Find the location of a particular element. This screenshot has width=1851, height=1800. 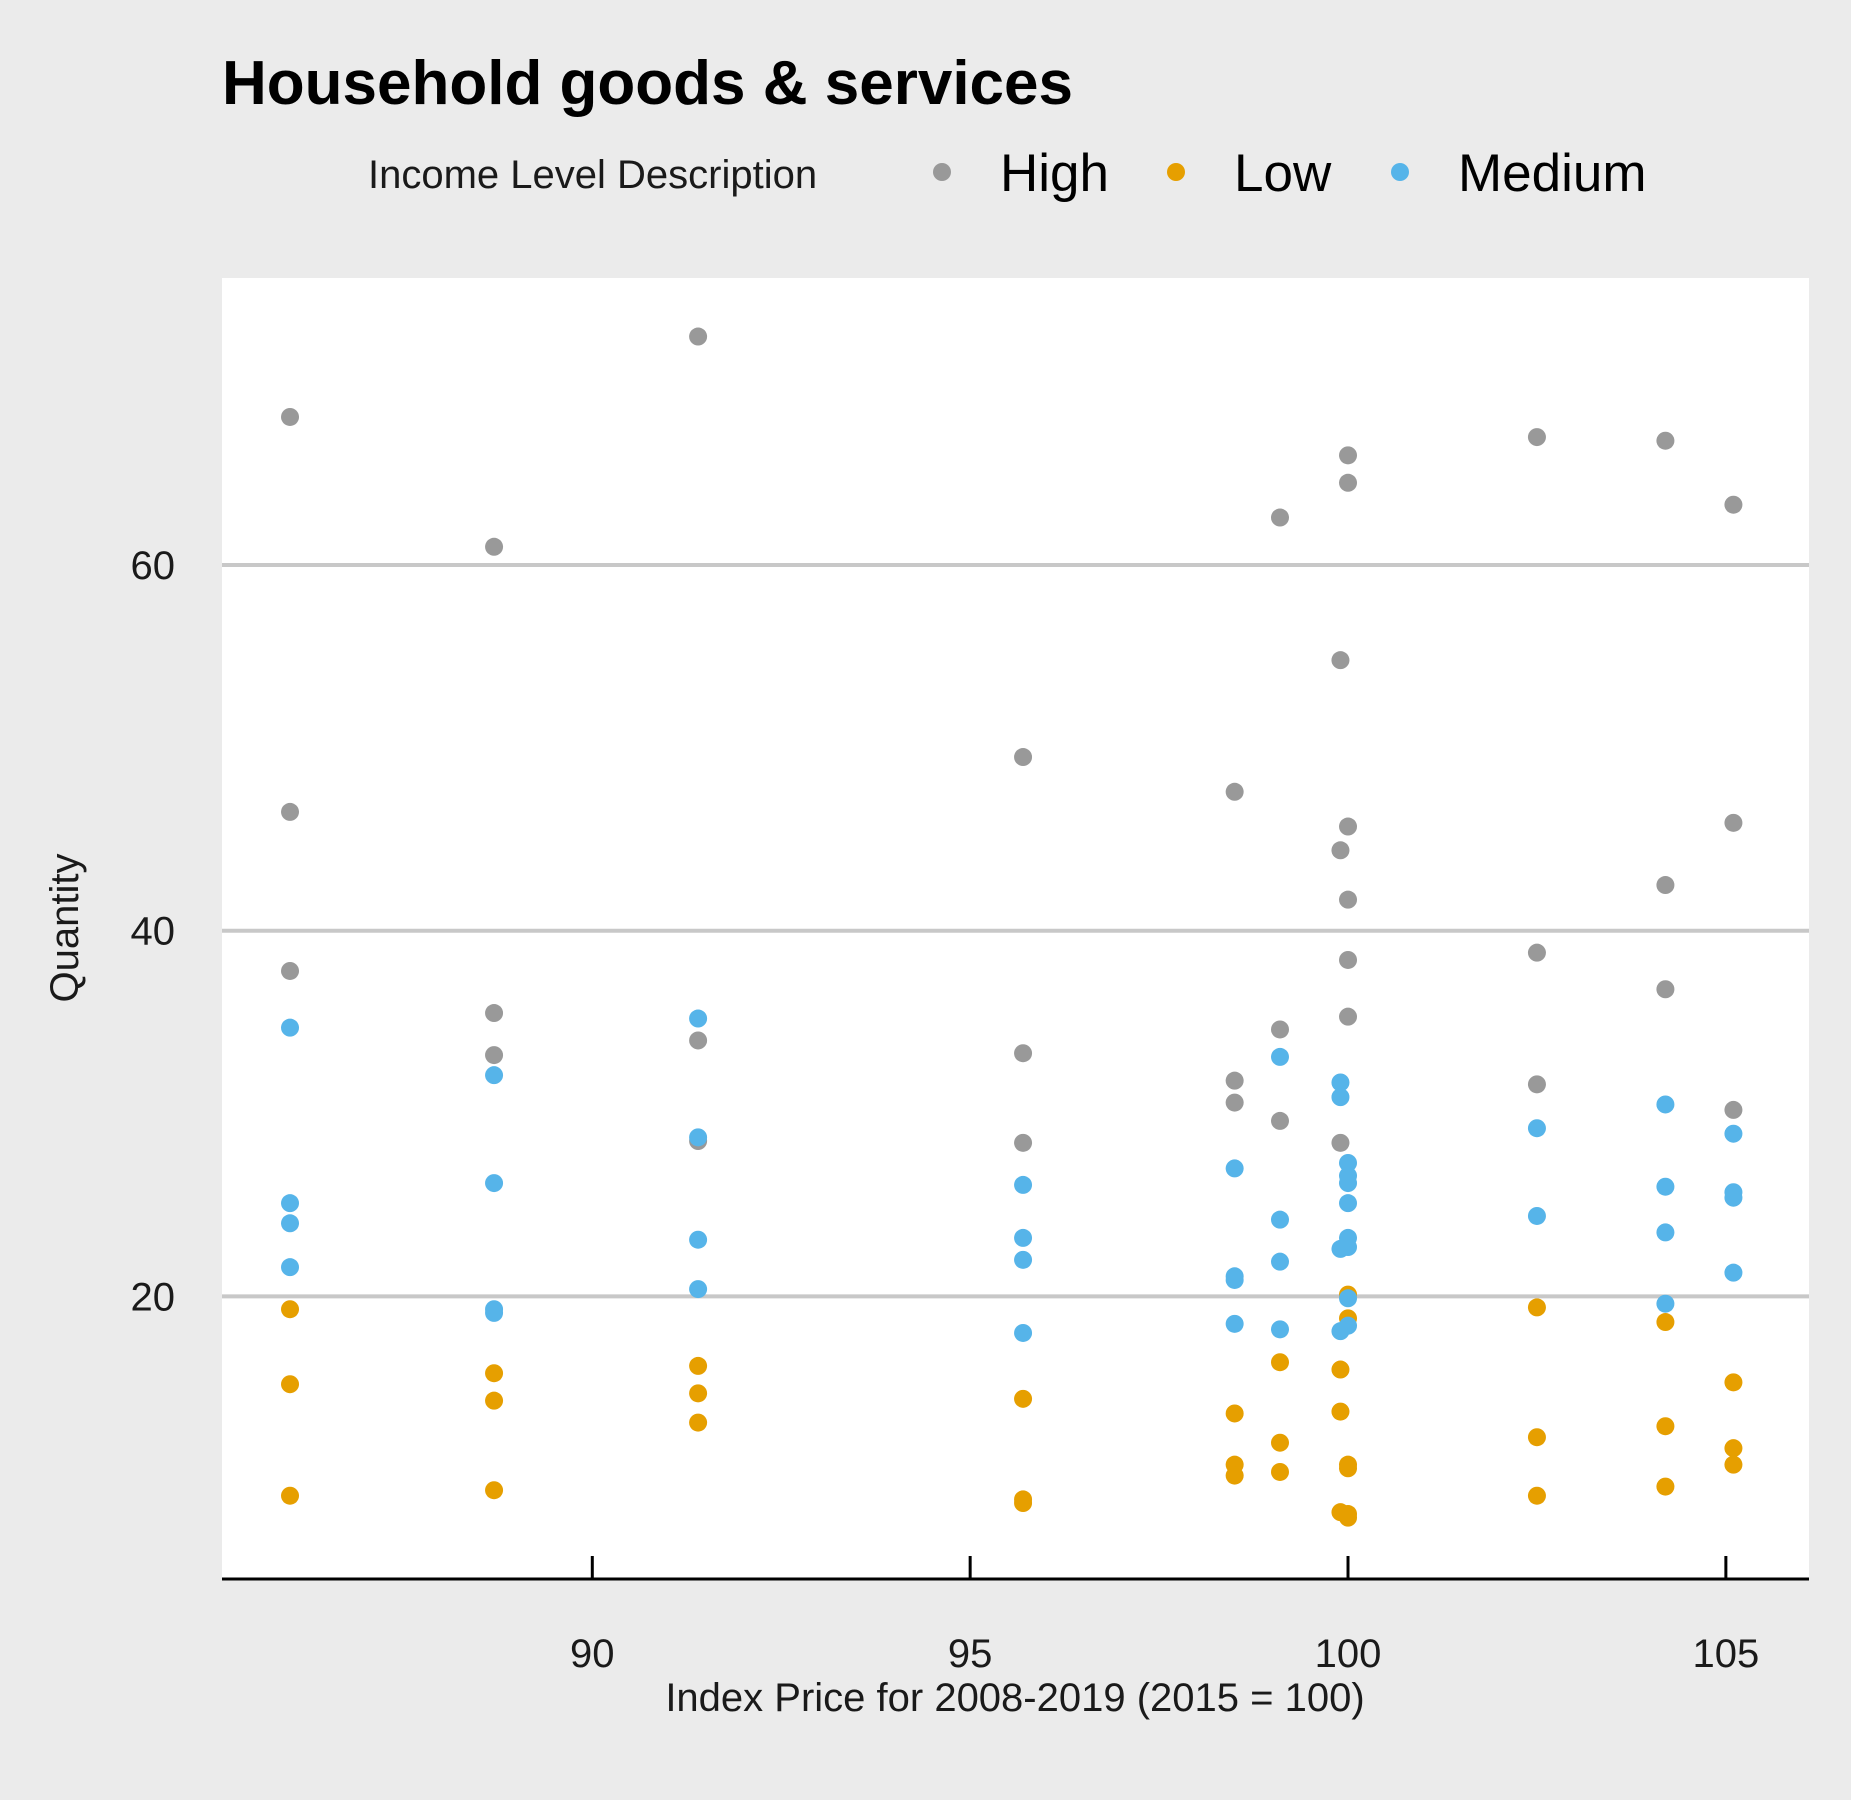

x-axis-ticks: 90 95 100 105 is located at coordinates (1164, 1616).